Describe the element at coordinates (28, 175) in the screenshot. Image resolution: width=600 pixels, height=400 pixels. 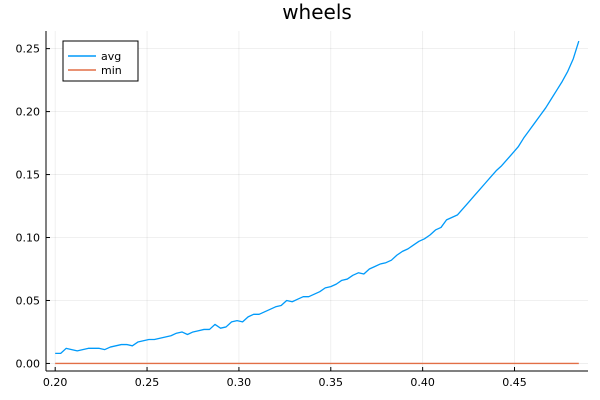
I see `y-tick-label: 0.15` at that location.